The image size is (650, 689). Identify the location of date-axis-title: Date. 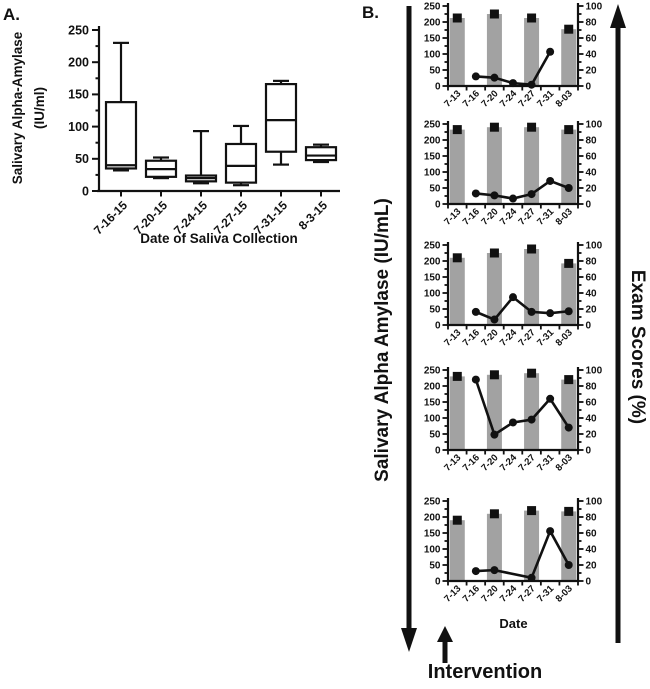
(513, 623).